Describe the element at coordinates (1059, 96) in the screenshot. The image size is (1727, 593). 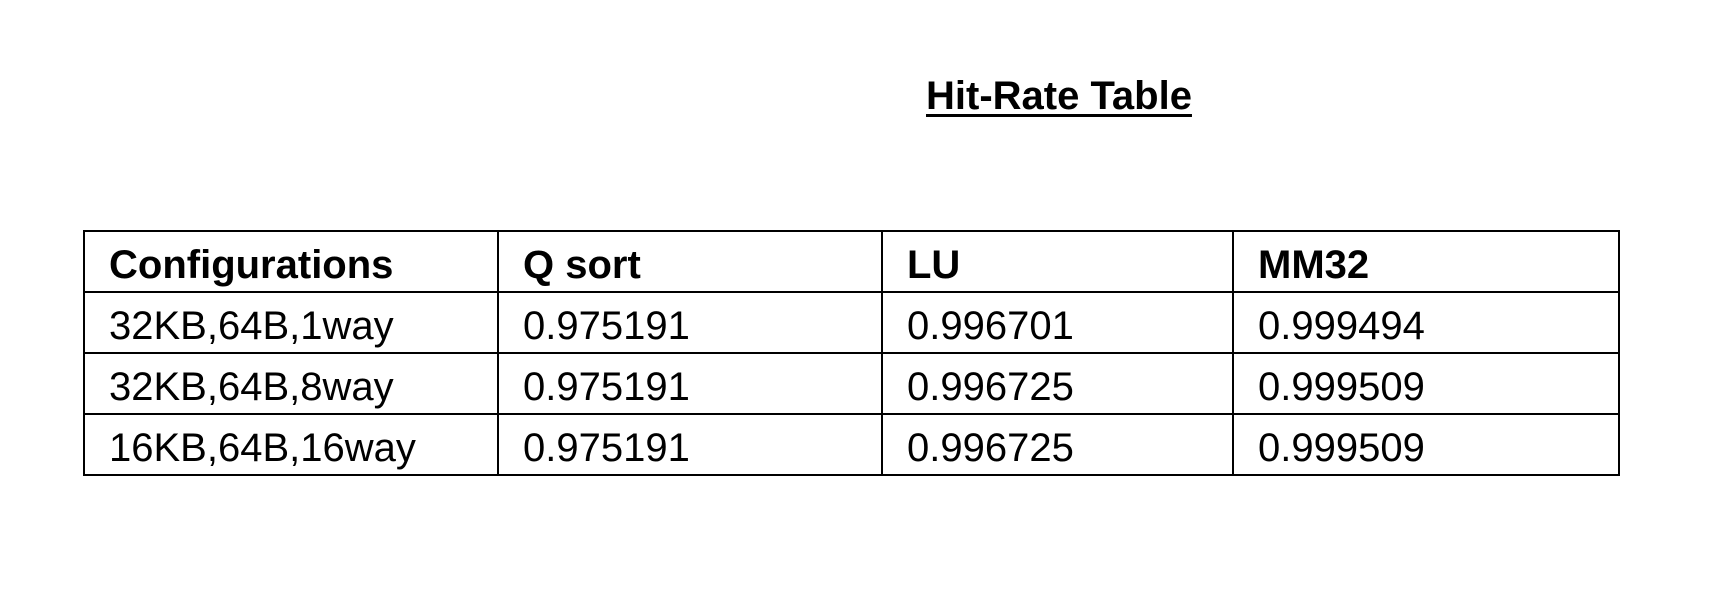
I see `page-title: Hit-Rate Table` at that location.